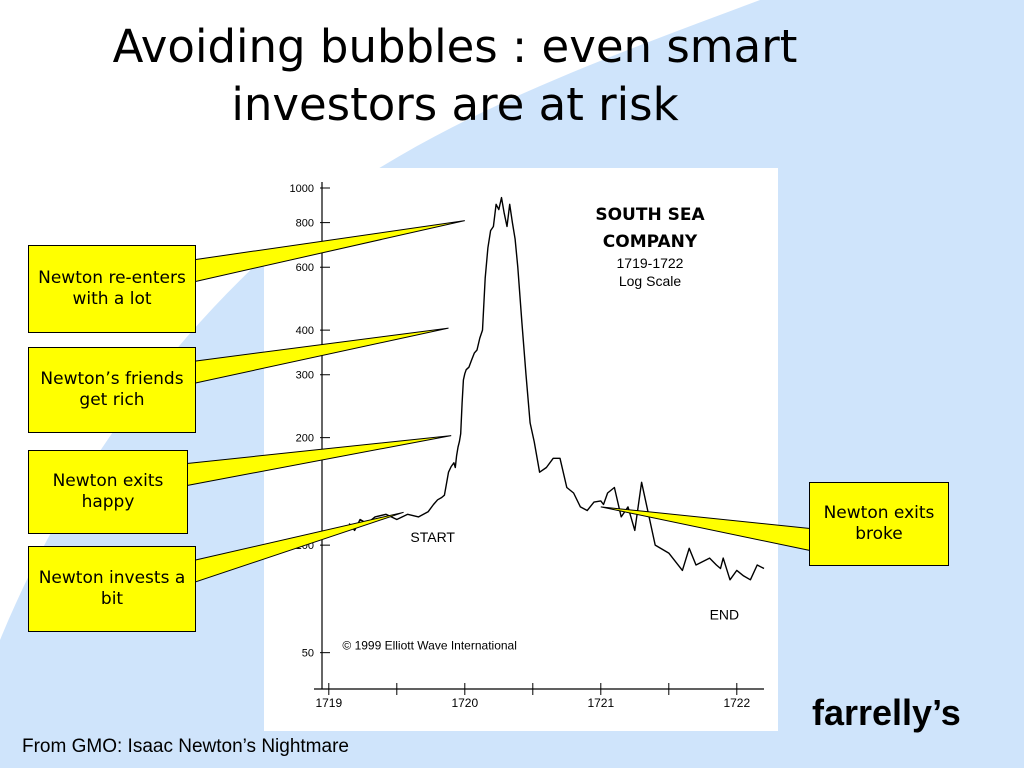 Image resolution: width=1024 pixels, height=768 pixels. What do you see at coordinates (725, 614) in the screenshot?
I see `chart-annotation: END` at bounding box center [725, 614].